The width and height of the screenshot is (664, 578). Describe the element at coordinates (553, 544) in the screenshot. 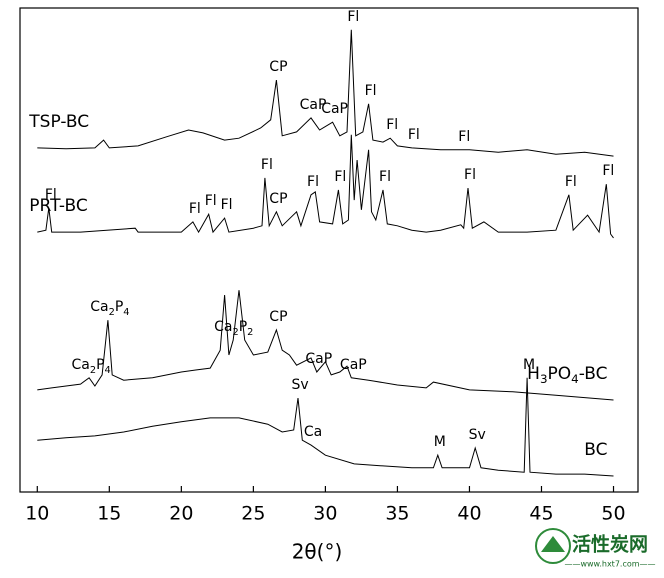

I see `watermark-icon` at that location.